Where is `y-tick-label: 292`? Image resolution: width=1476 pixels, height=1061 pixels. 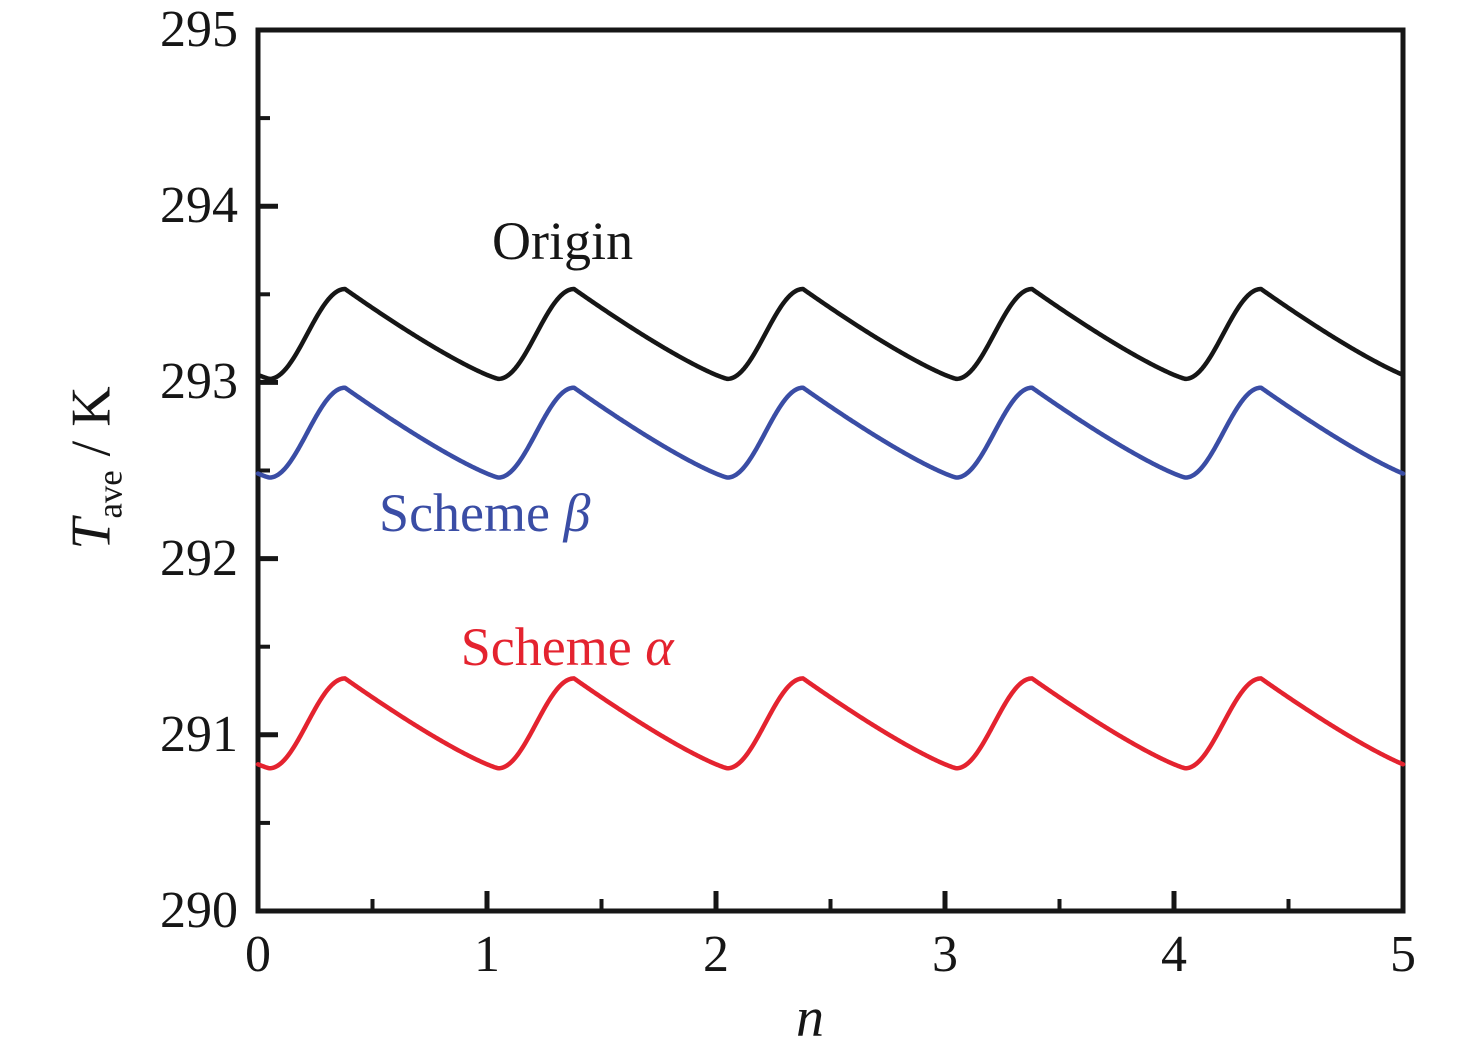 y-tick-label: 292 is located at coordinates (199, 558).